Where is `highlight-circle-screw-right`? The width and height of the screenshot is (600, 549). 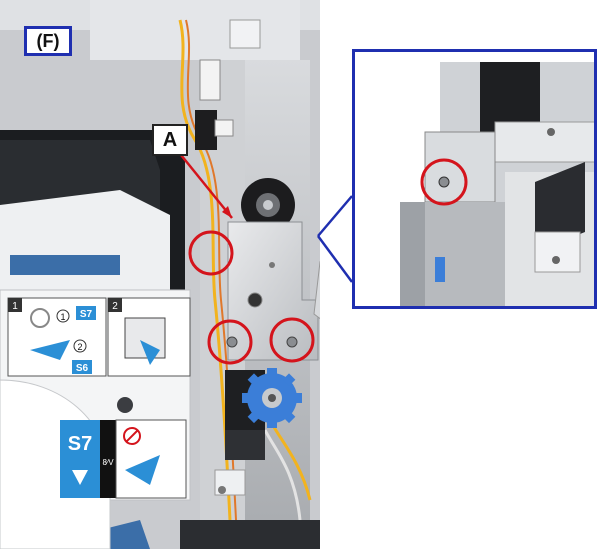
highlight-circle-screw-right is located at coordinates (292, 340).